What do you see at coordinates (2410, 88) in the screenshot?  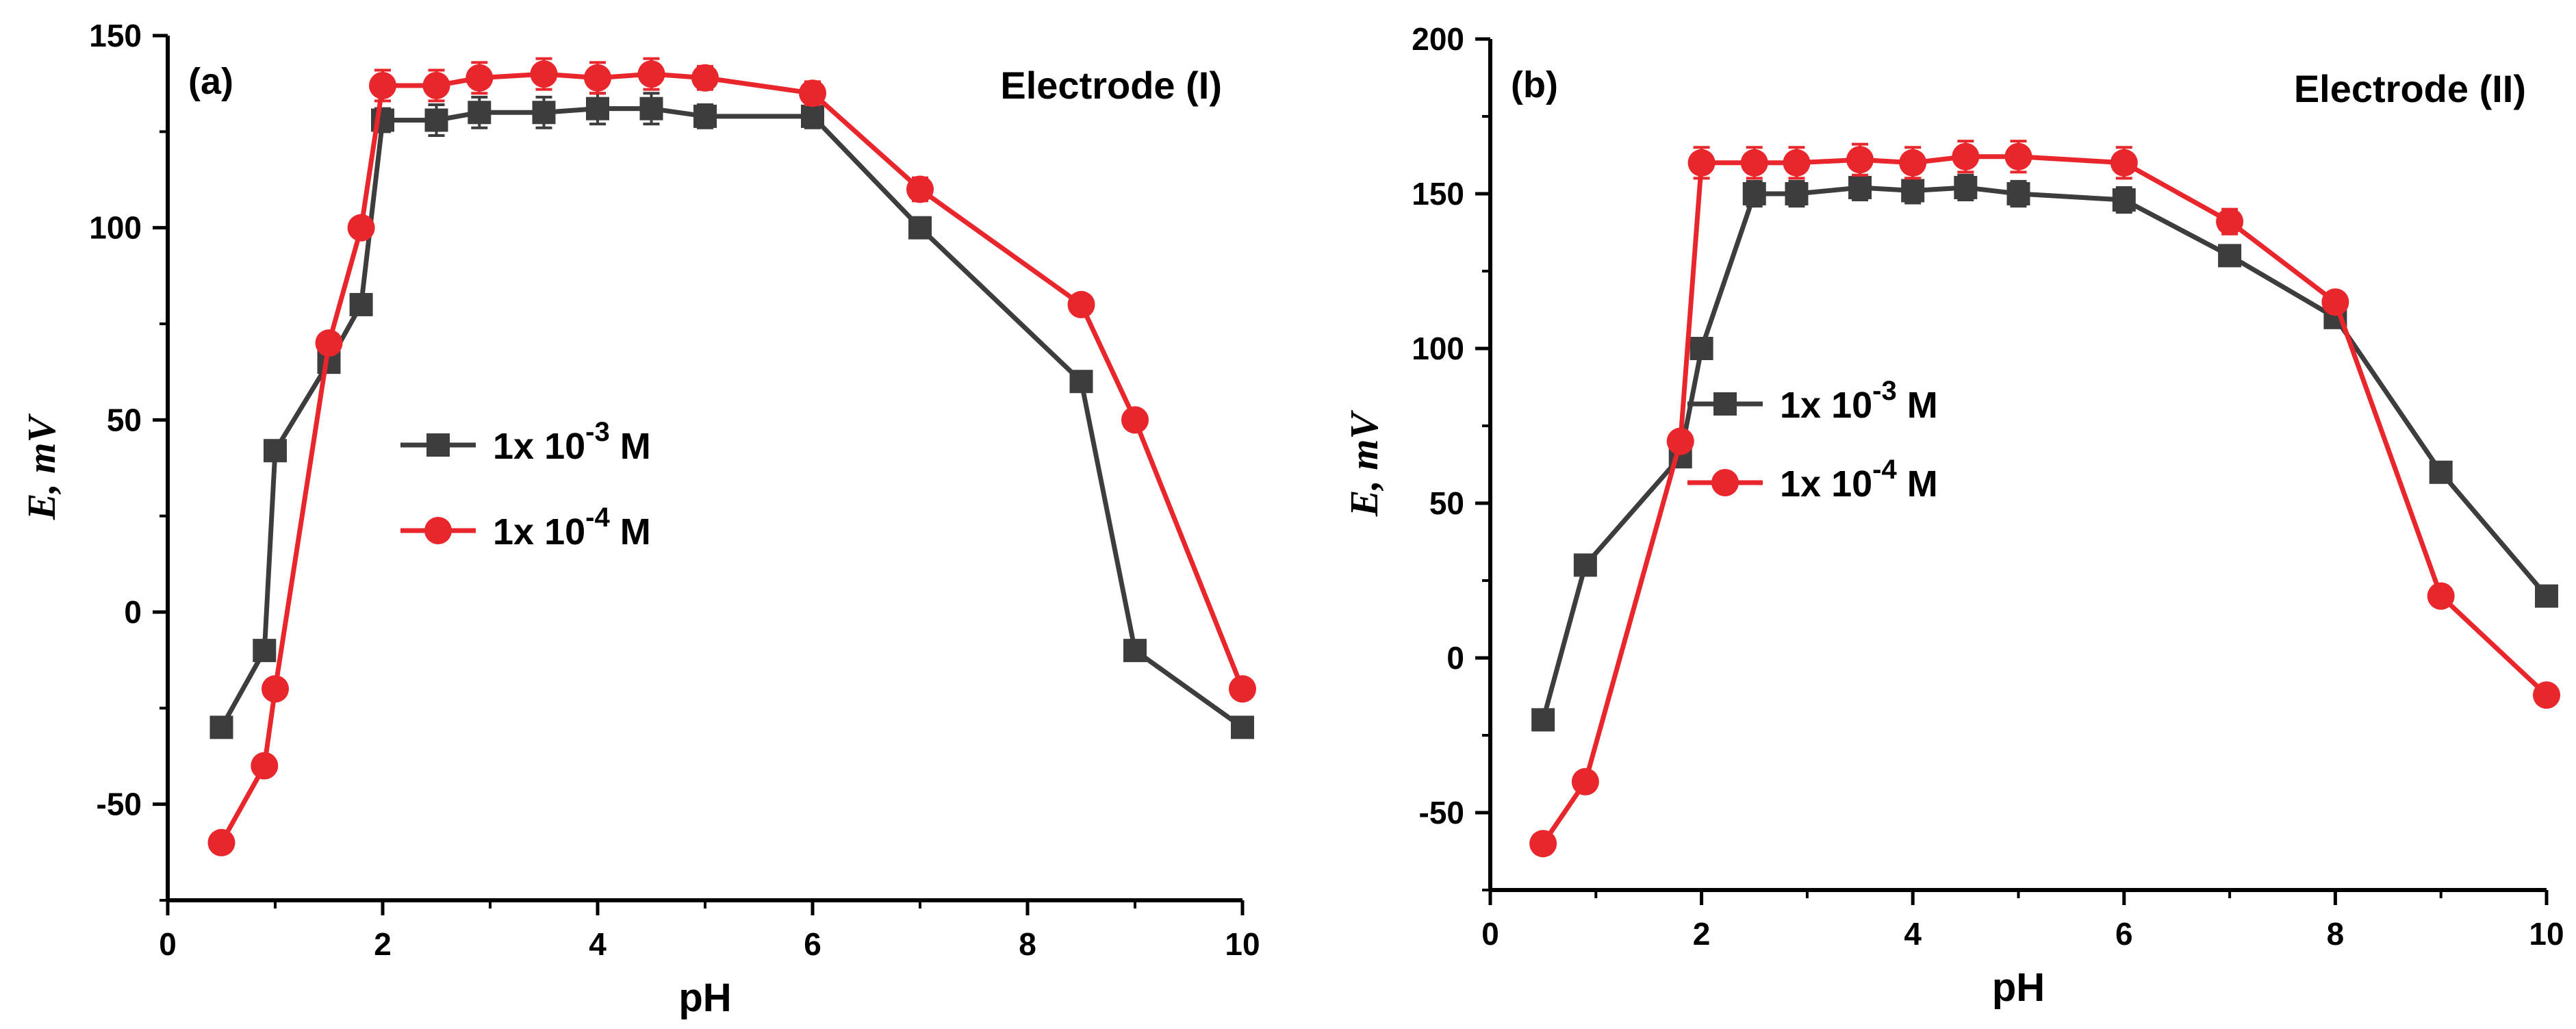 I see `electrode-annotation: Electrode (II)` at bounding box center [2410, 88].